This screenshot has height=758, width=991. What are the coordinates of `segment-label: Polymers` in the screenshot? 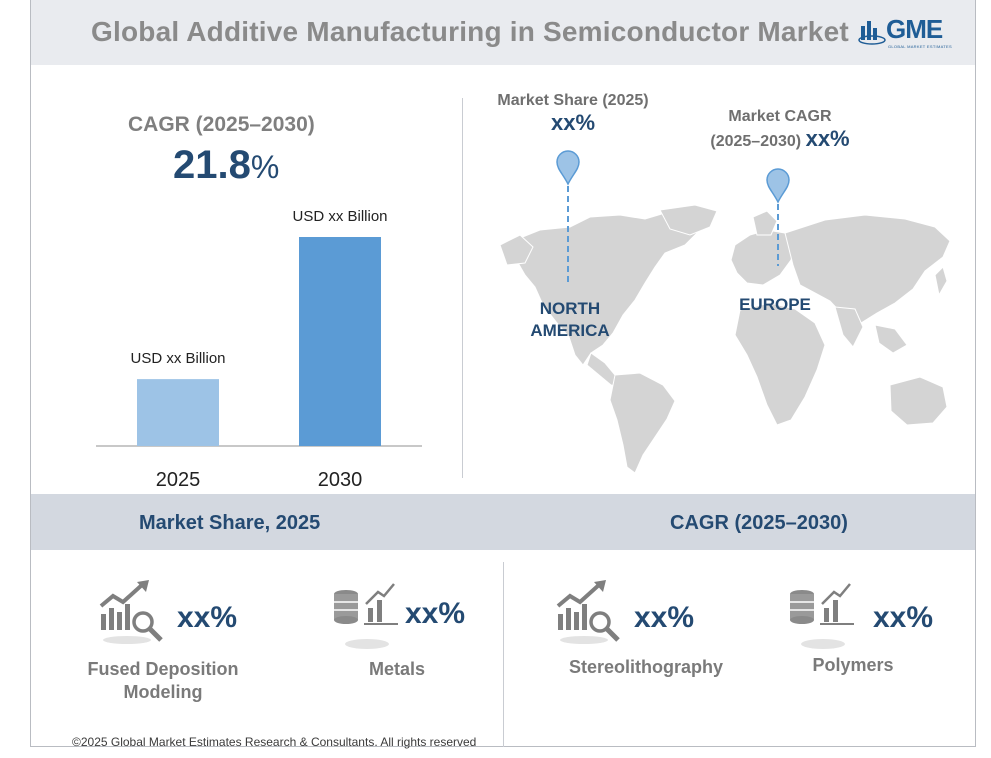 It's located at (853, 665).